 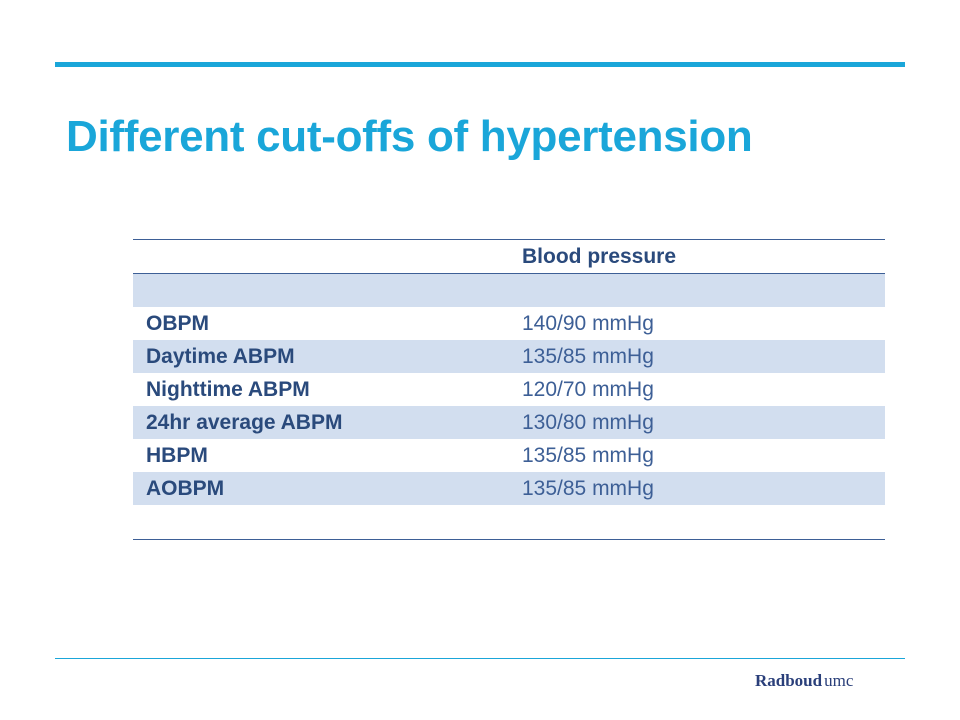 I want to click on table-row: AOBPM 135/85 mmHg, so click(x=509, y=488).